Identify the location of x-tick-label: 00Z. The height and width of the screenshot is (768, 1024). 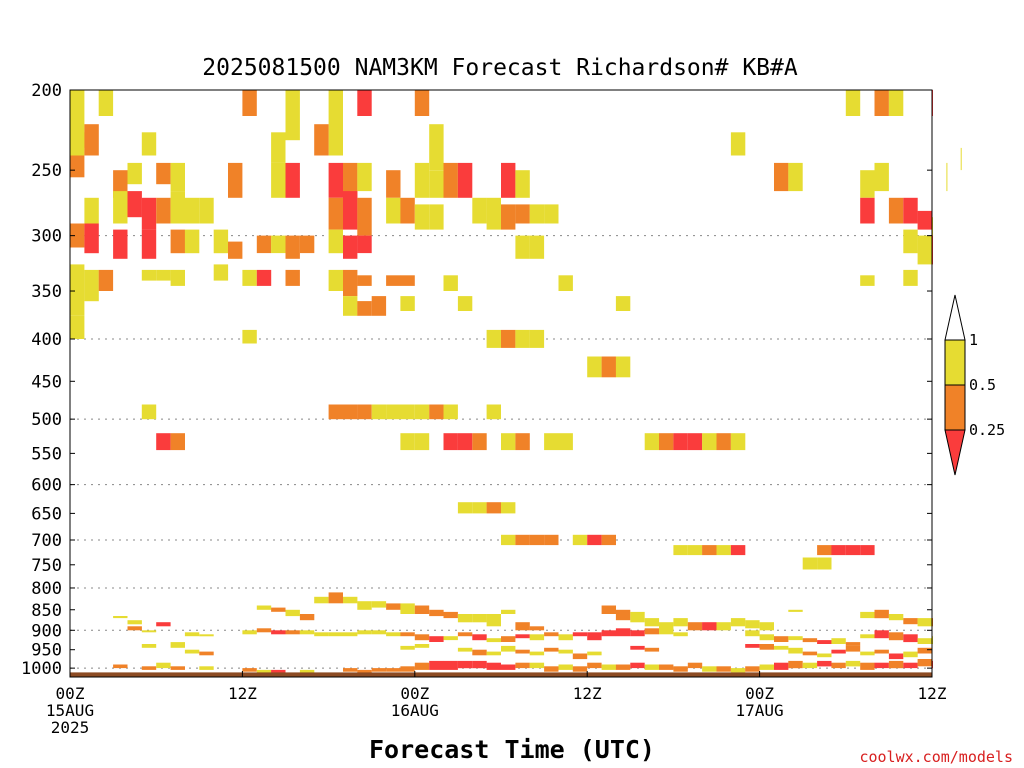
(759, 693).